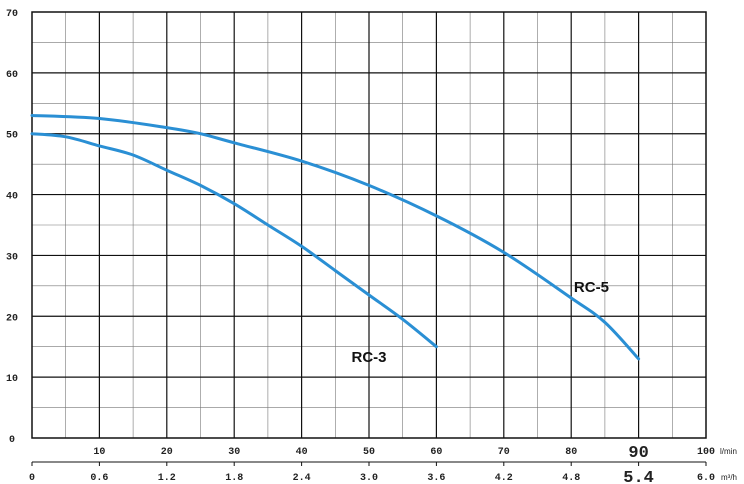  What do you see at coordinates (571, 452) in the screenshot?
I see `x-tick-label: 80` at bounding box center [571, 452].